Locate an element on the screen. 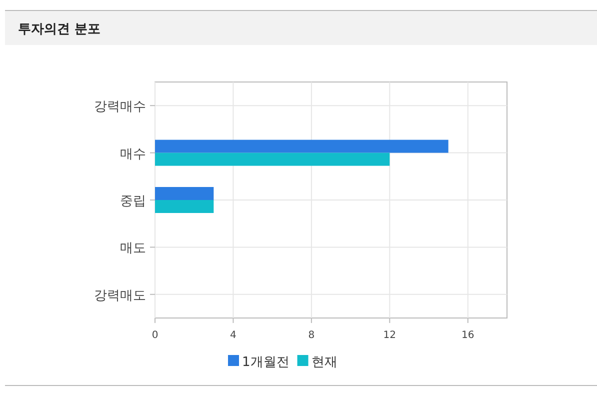 Image resolution: width=597 pixels, height=412 pixels. legend-label: 1개월전 is located at coordinates (266, 362).